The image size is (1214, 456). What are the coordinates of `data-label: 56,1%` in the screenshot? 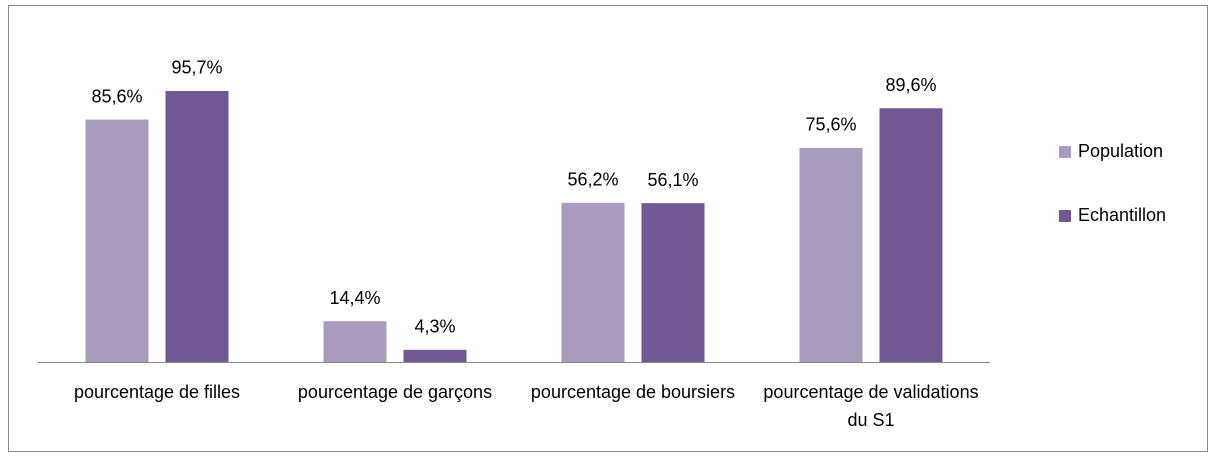 It's located at (672, 180).